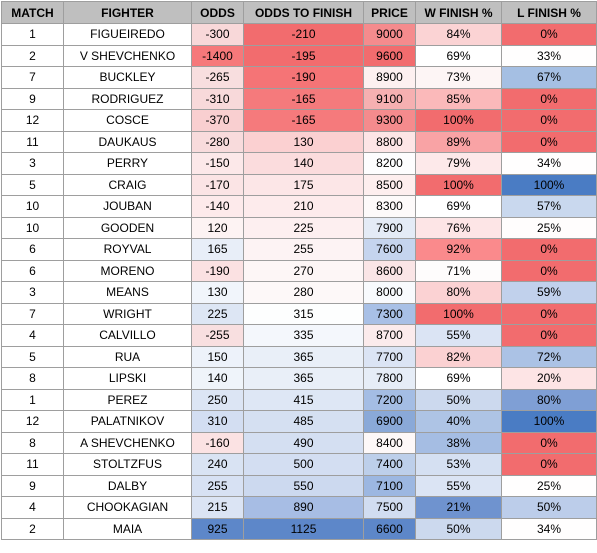 Image resolution: width=597 pixels, height=553 pixels. Describe the element at coordinates (458, 421) in the screenshot. I see `w-finish-cell: 40%` at that location.